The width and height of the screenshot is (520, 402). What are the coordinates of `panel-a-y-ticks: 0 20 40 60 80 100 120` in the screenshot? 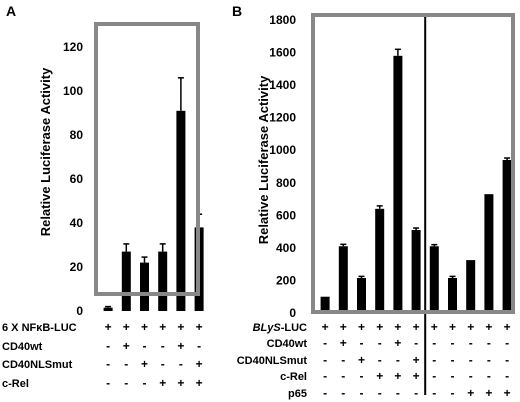 It's located at (73, 179).